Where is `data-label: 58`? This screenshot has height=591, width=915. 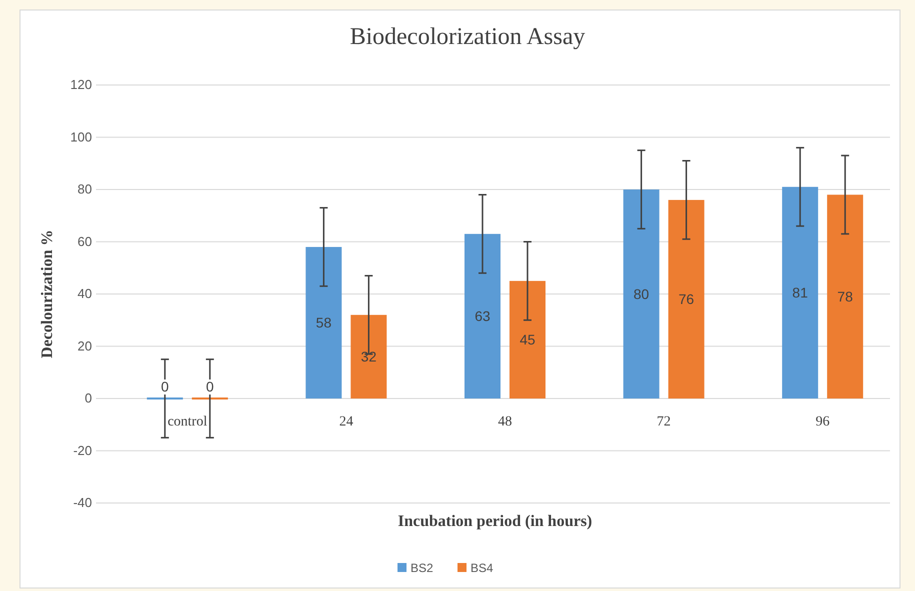 data-label: 58 is located at coordinates (324, 322).